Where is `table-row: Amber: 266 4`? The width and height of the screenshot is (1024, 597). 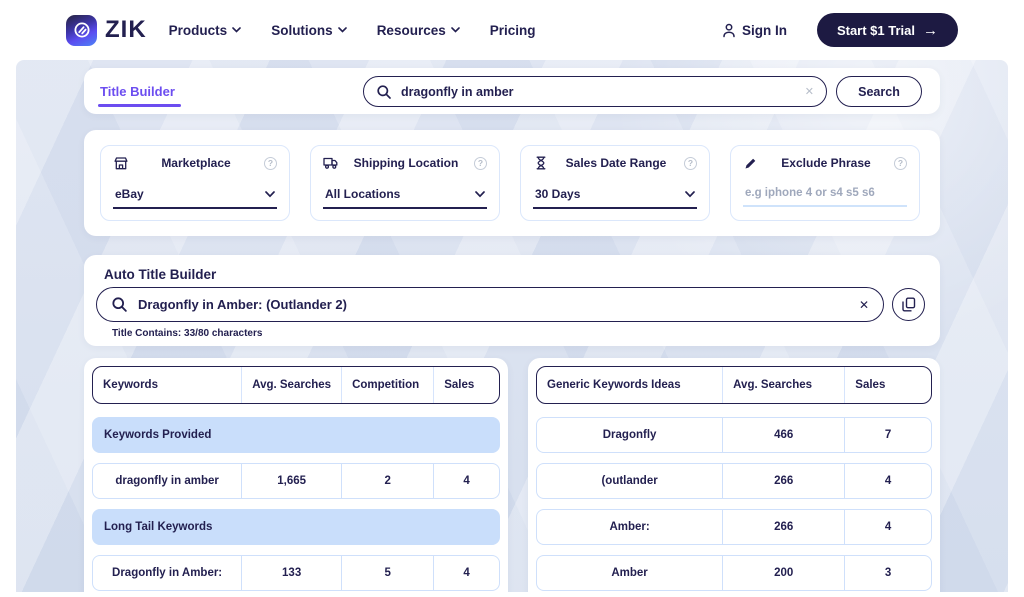 table-row: Amber: 266 4 is located at coordinates (734, 527).